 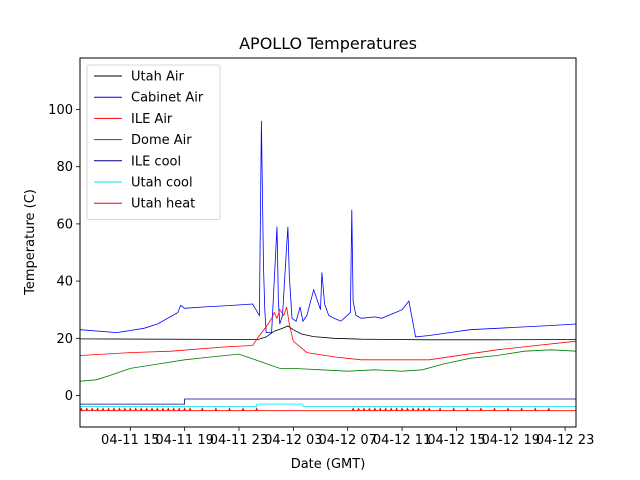 I want to click on legend-label-utah-cool: Utah cool, so click(x=162, y=183).